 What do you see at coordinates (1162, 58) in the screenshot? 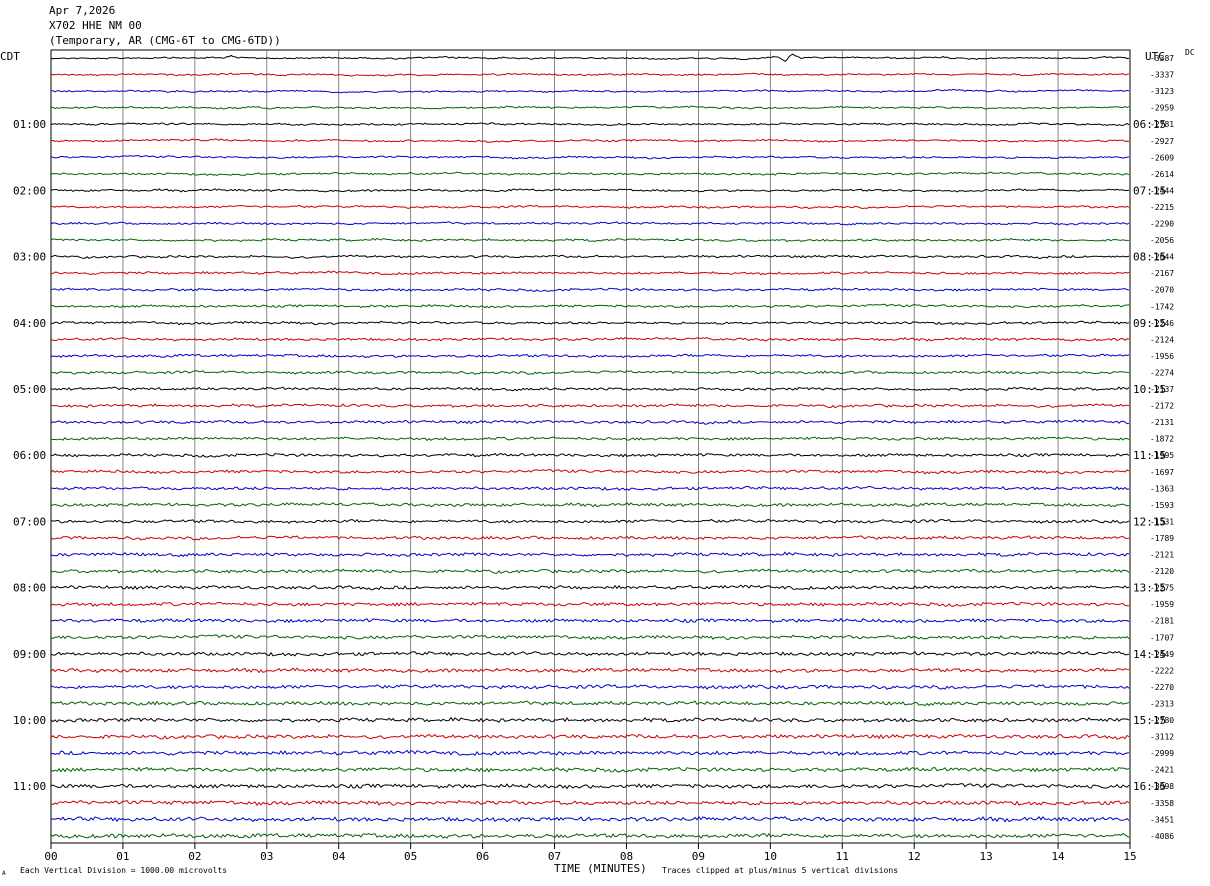
I see `dc-offset-label: -3387` at bounding box center [1162, 58].